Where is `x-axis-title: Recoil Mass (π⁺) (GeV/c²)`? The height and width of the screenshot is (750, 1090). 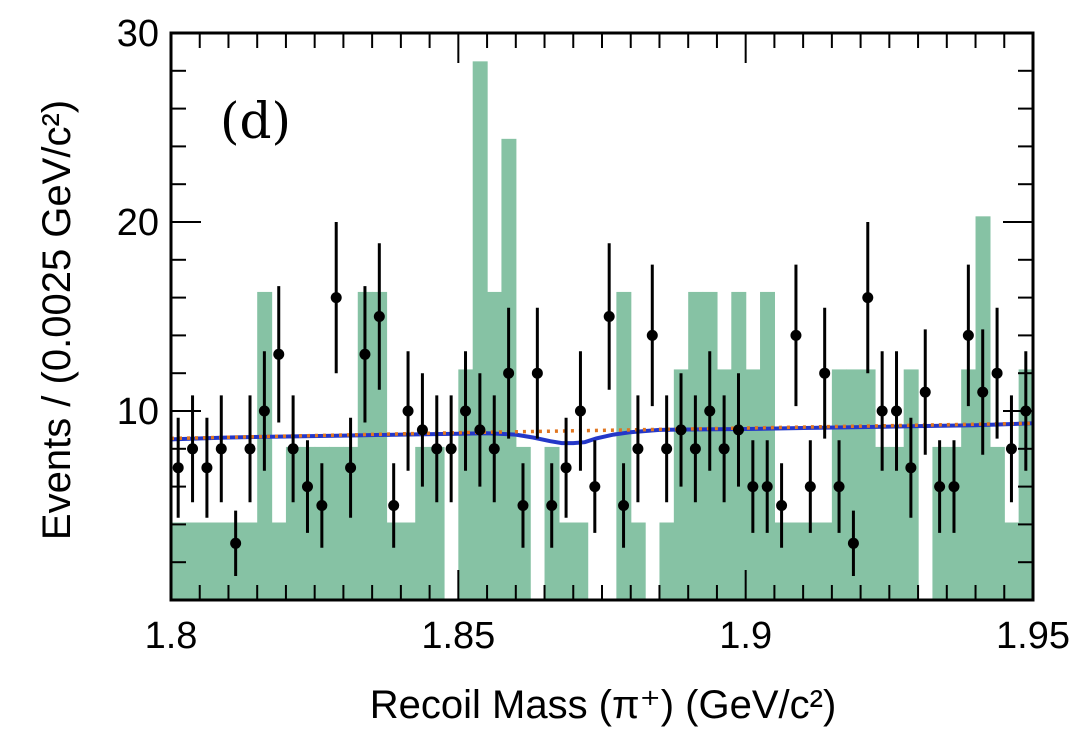 x-axis-title: Recoil Mass (π⁺) (GeV/c²) is located at coordinates (603, 705).